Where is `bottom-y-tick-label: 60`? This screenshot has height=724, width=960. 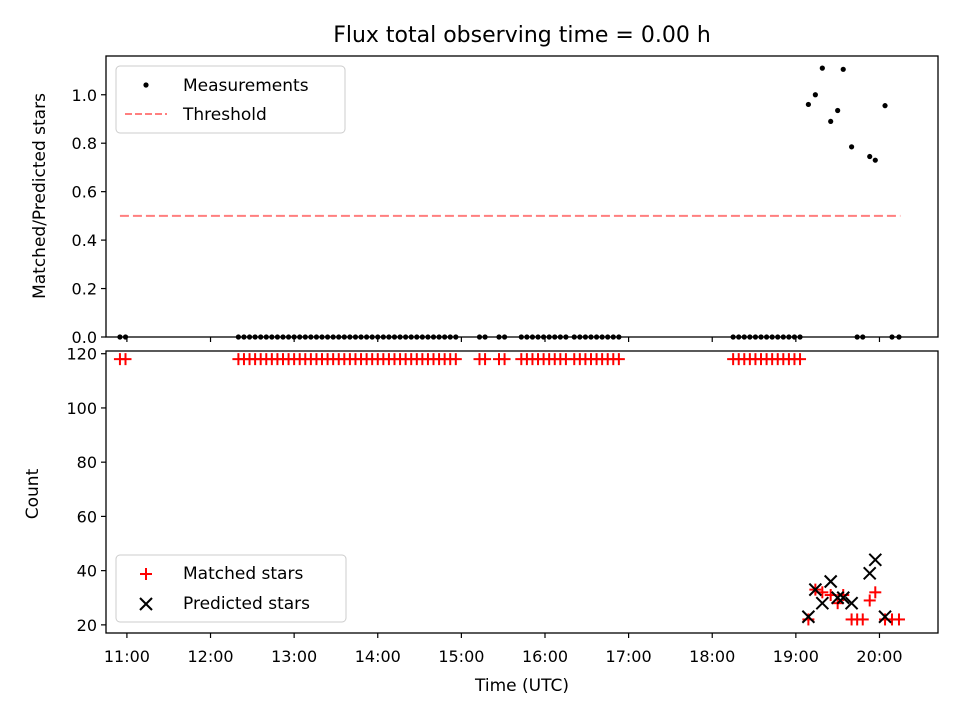
bottom-y-tick-label: 60 is located at coordinates (87, 516).